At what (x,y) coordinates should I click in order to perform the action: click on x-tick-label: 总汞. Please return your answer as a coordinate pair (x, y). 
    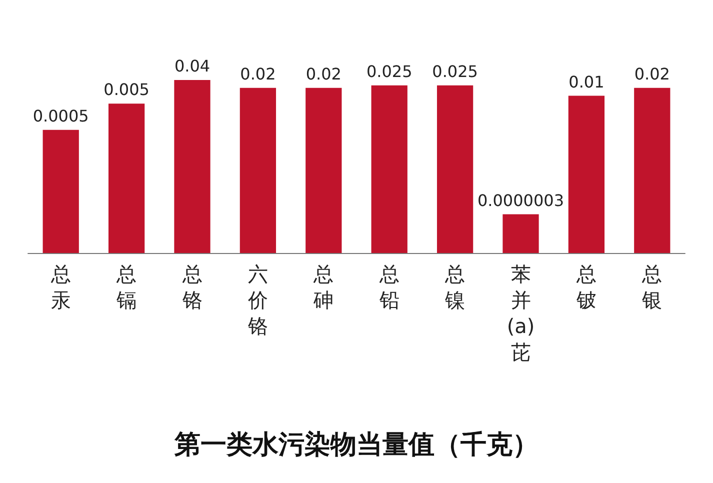
    Looking at the image, I should click on (60, 287).